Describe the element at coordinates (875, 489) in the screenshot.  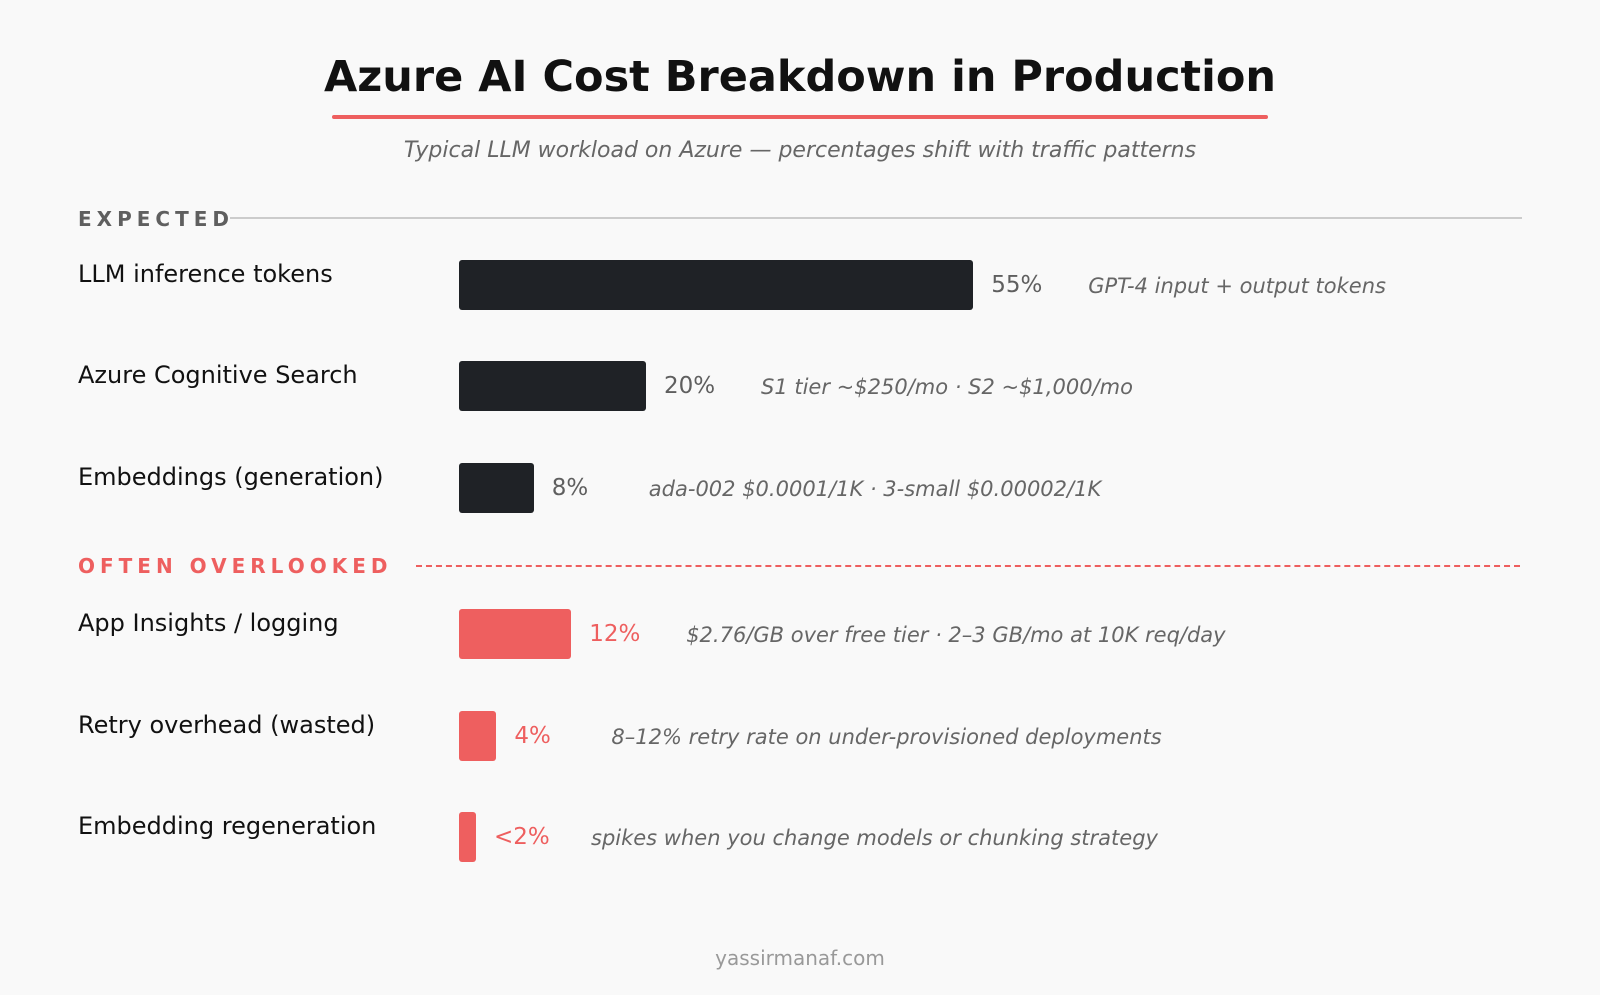
I see `bar-note: ada-002 $0.0001/1K · 3-small $0.00002/1K` at that location.